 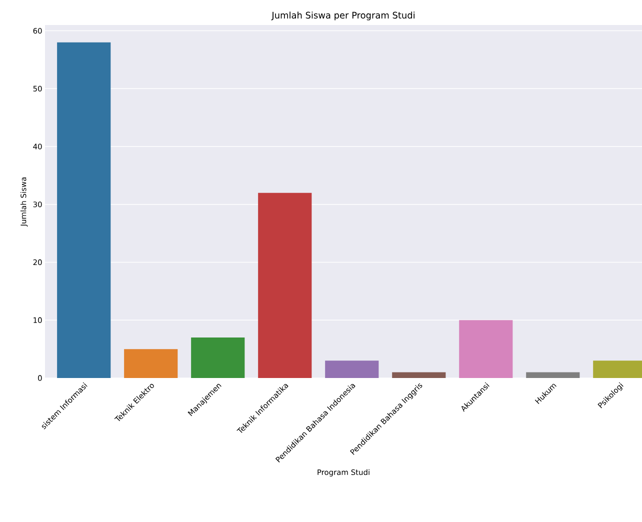 I want to click on chart-title: Jumlah Siswa per Program Studi, so click(x=342, y=16).